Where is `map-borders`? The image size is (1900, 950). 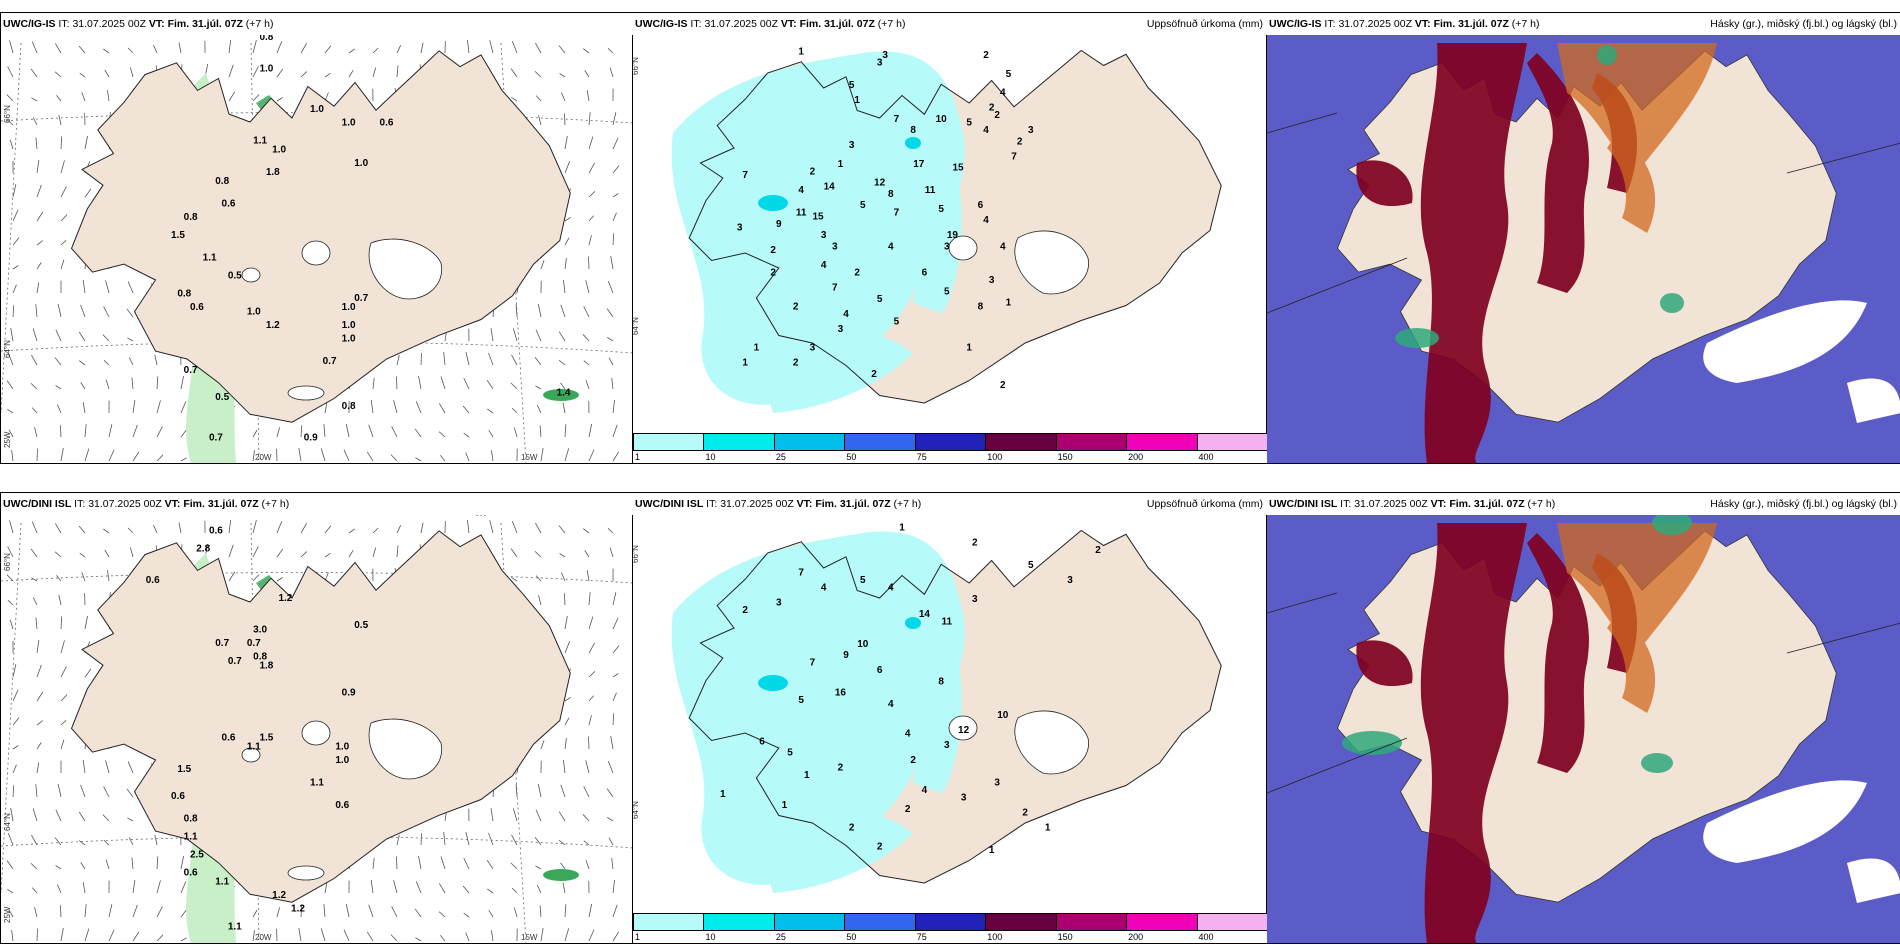
map-borders is located at coordinates (1583, 693).